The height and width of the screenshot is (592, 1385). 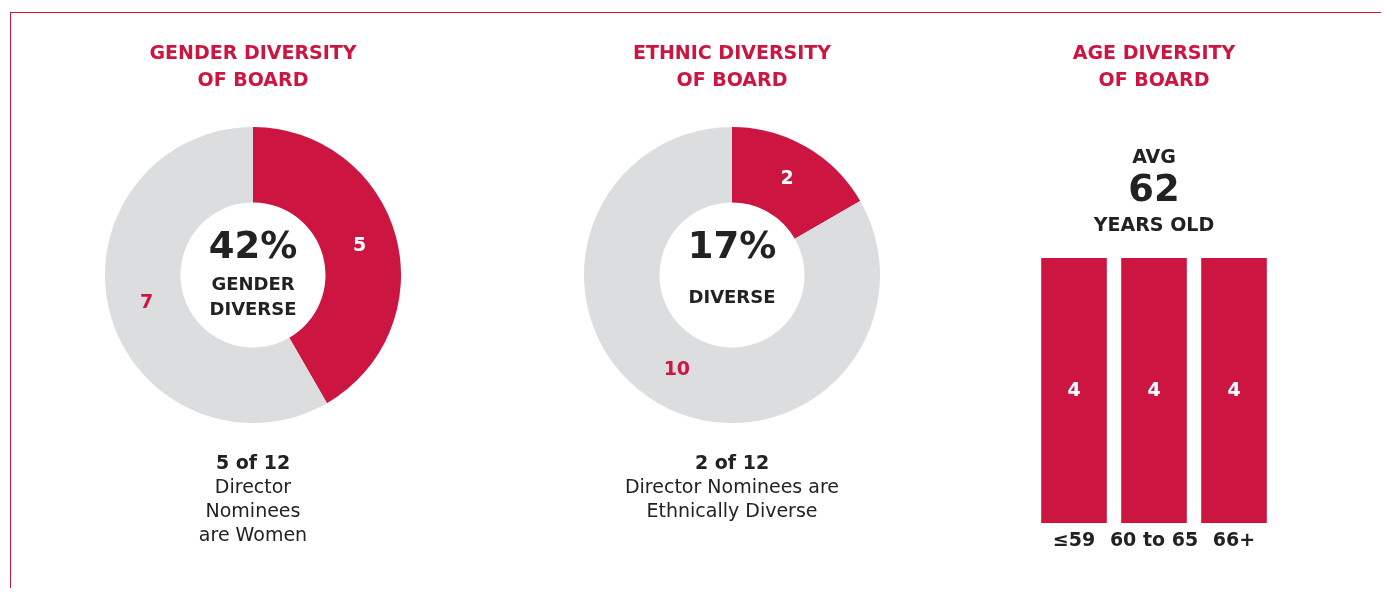 I want to click on text: AVG, so click(x=1154, y=156).